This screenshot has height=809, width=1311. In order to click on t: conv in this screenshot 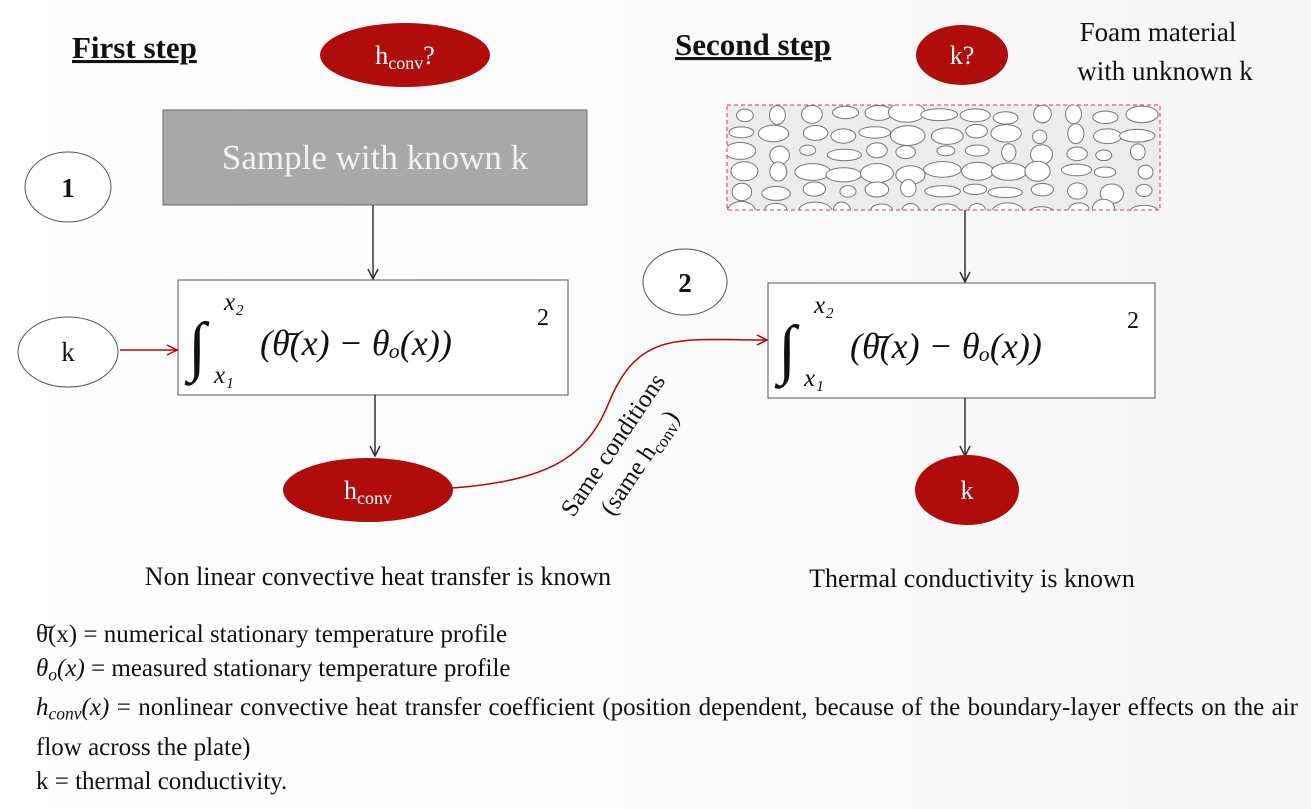, I will do `click(405, 63)`.